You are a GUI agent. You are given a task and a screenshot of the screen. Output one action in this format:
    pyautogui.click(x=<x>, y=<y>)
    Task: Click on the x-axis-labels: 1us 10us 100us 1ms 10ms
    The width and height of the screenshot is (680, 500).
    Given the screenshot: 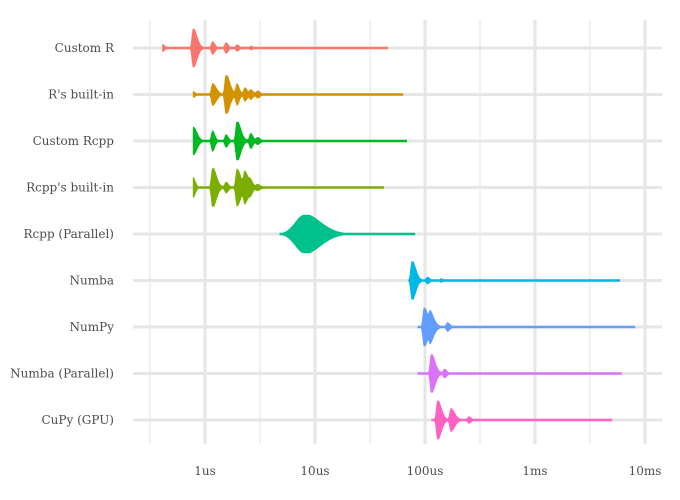 What is the action you would take?
    pyautogui.click(x=427, y=471)
    